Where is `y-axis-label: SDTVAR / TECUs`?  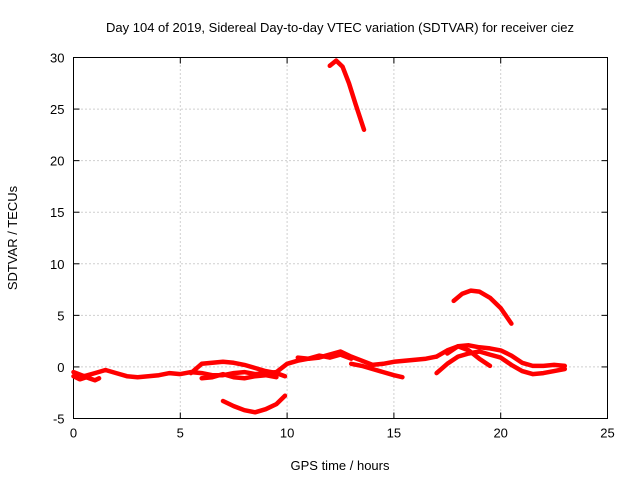
y-axis-label: SDTVAR / TECUs is located at coordinates (12, 237).